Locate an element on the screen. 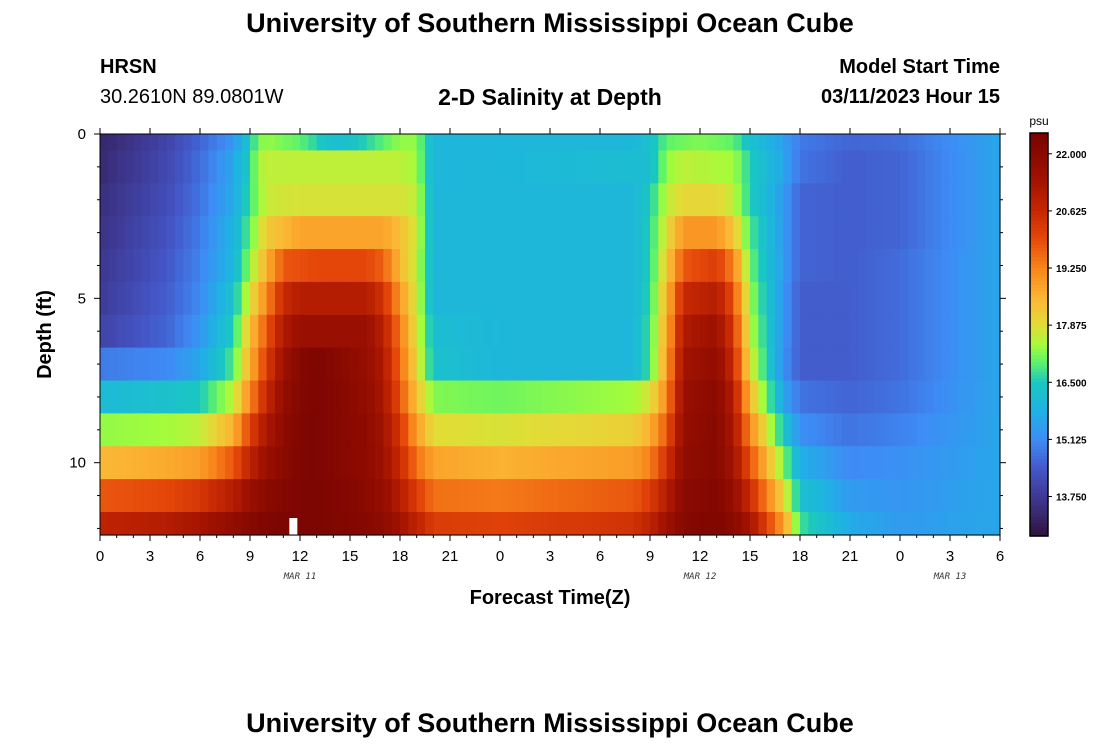 This screenshot has width=1100, height=750. x-tick-label: 3 is located at coordinates (950, 556).